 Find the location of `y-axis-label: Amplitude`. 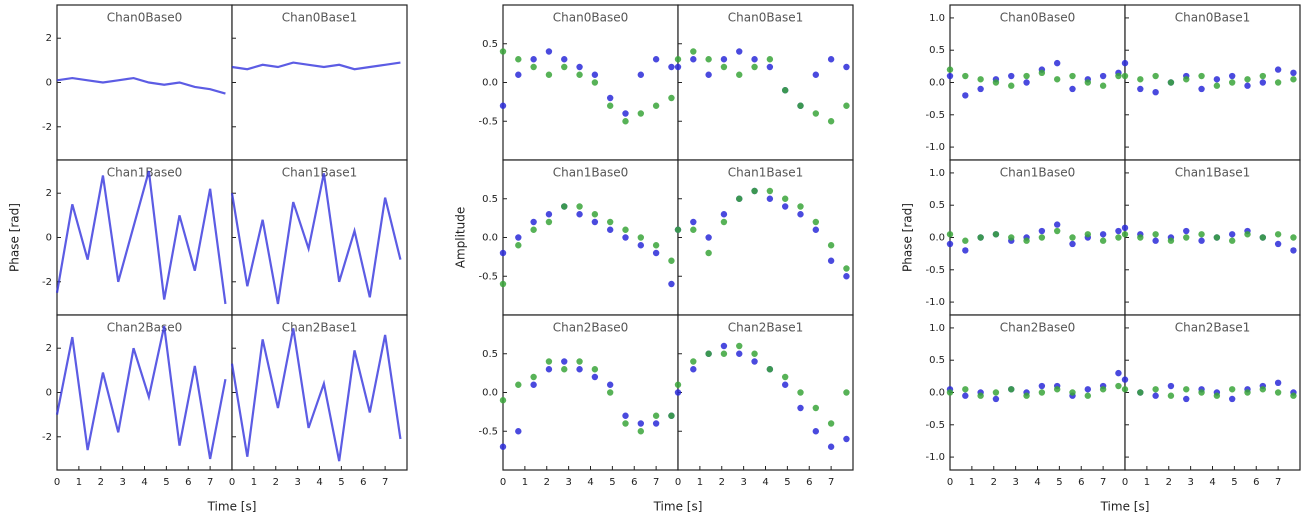

y-axis-label: Amplitude is located at coordinates (461, 238).